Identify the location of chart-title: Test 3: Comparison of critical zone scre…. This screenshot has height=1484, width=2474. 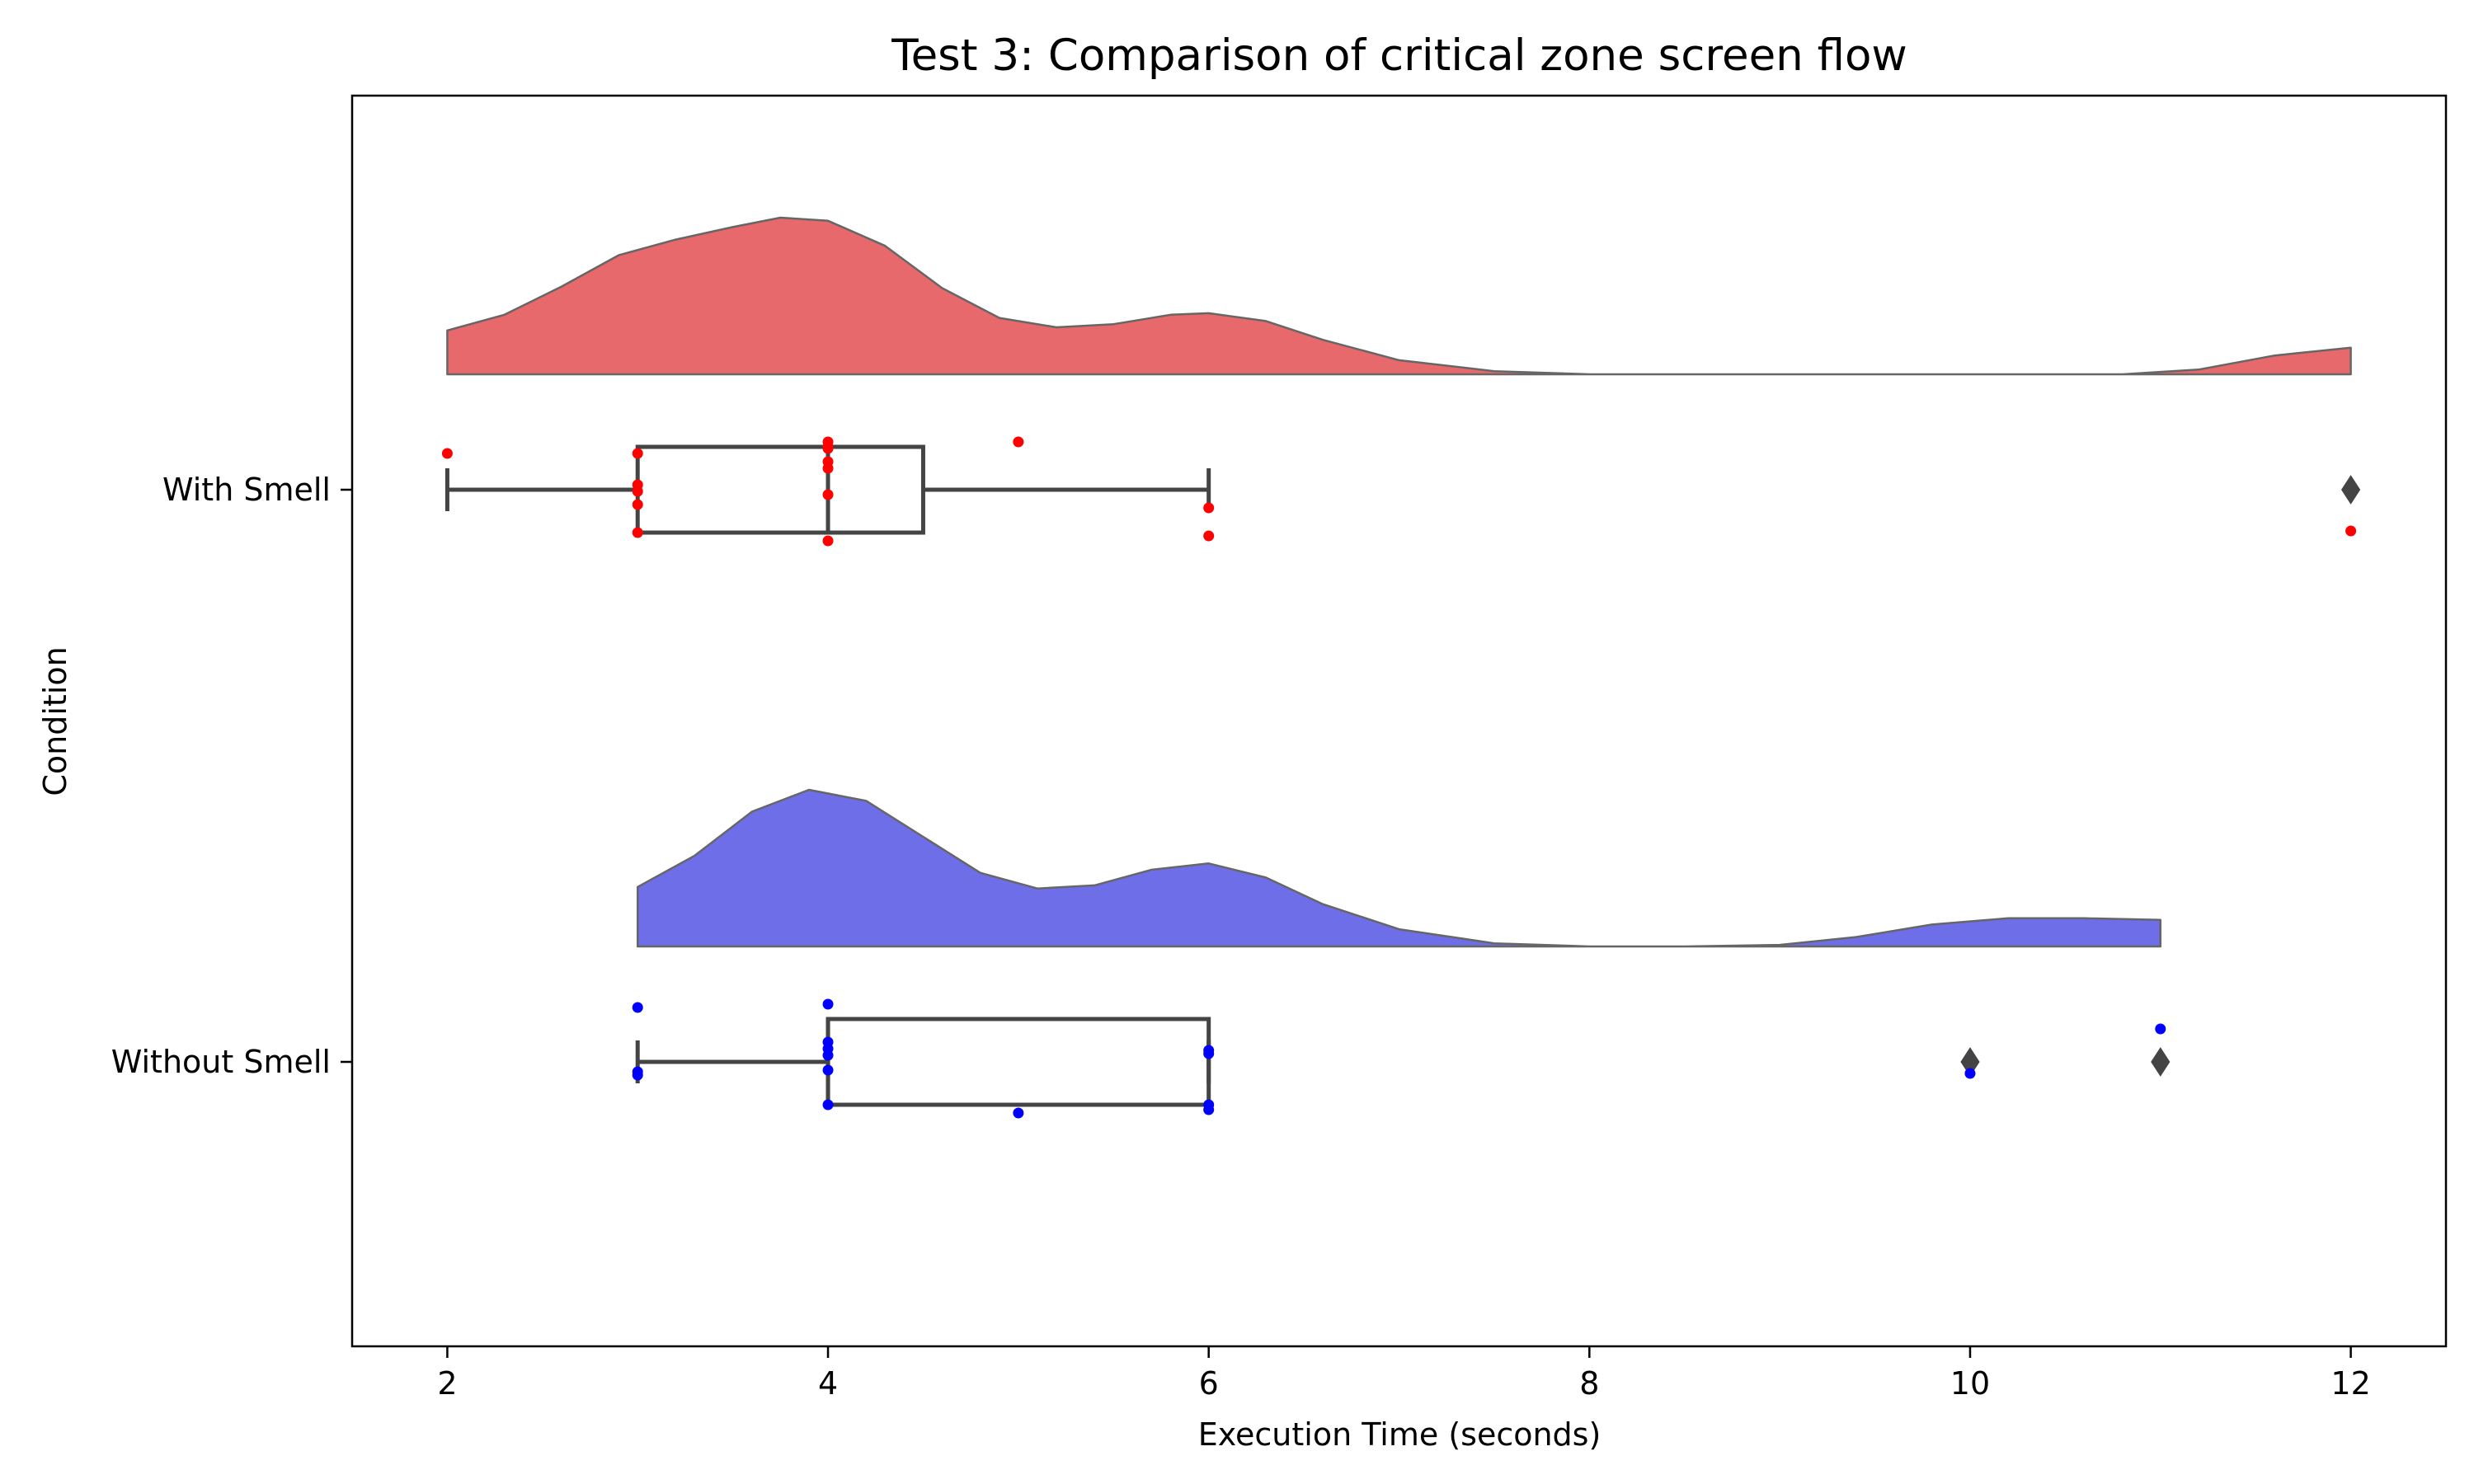
(1399, 56).